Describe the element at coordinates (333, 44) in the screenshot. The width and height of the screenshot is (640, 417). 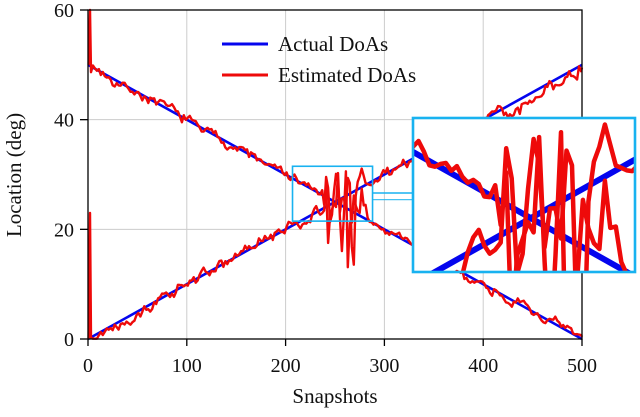
I see `legend-label-actual: Actual DoAs` at that location.